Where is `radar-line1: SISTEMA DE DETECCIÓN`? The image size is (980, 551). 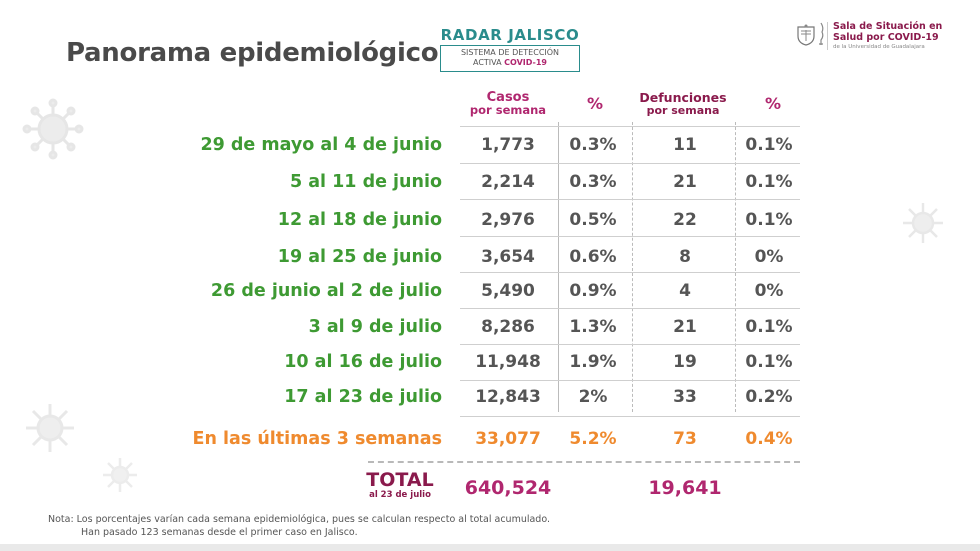
radar-line1: SISTEMA DE DETECCIÓN is located at coordinates (510, 52).